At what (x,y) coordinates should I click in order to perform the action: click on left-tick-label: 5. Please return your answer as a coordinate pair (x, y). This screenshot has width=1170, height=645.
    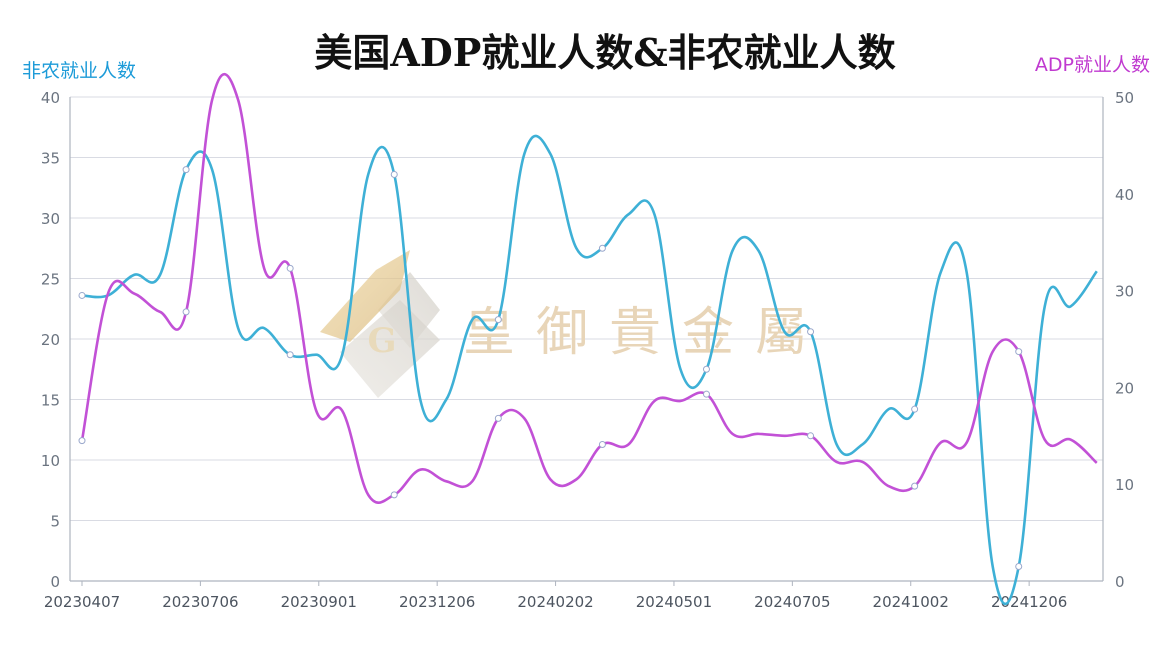
    Looking at the image, I should click on (55, 522).